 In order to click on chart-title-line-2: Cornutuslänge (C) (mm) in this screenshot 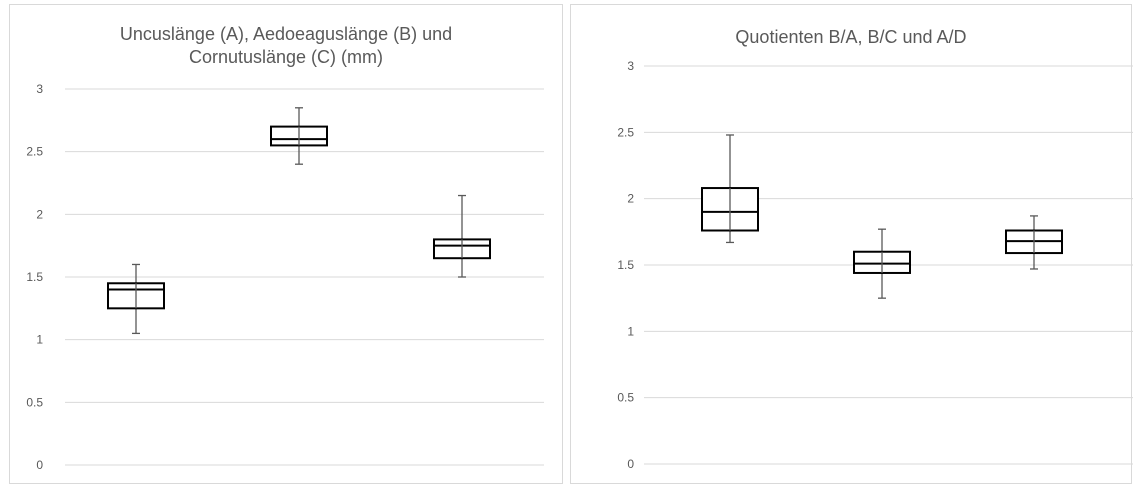, I will do `click(286, 57)`.